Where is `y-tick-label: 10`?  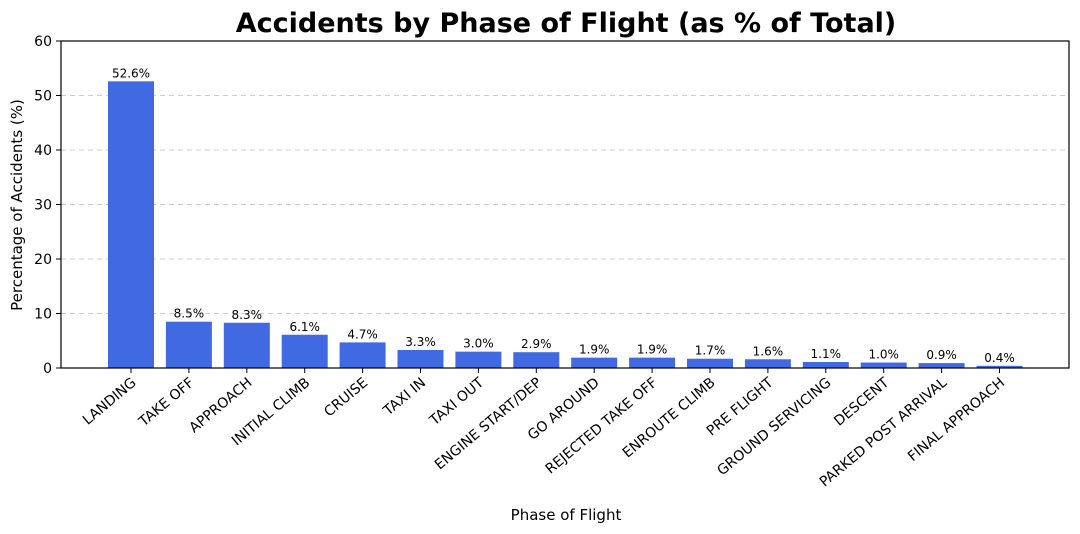
y-tick-label: 10 is located at coordinates (43, 315).